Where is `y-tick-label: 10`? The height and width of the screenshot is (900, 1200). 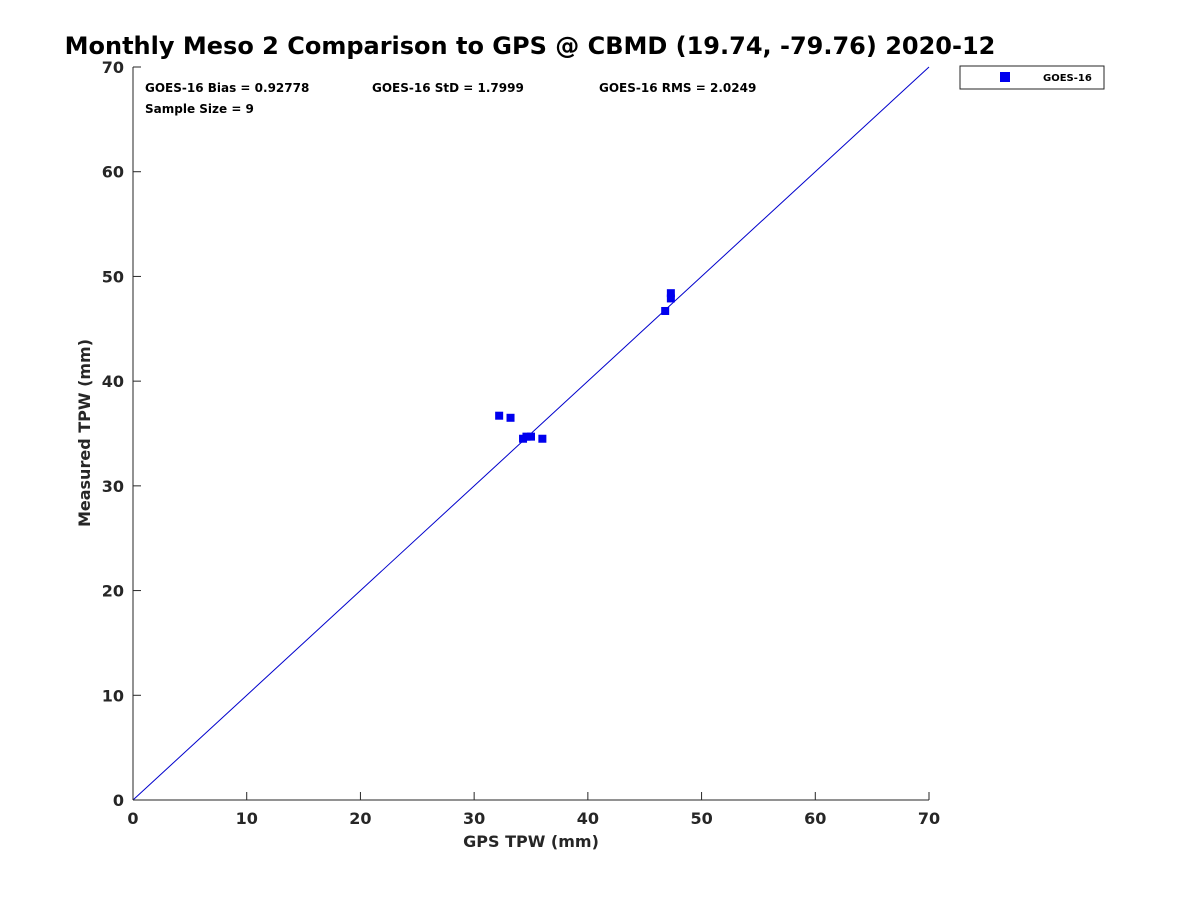 y-tick-label: 10 is located at coordinates (113, 695).